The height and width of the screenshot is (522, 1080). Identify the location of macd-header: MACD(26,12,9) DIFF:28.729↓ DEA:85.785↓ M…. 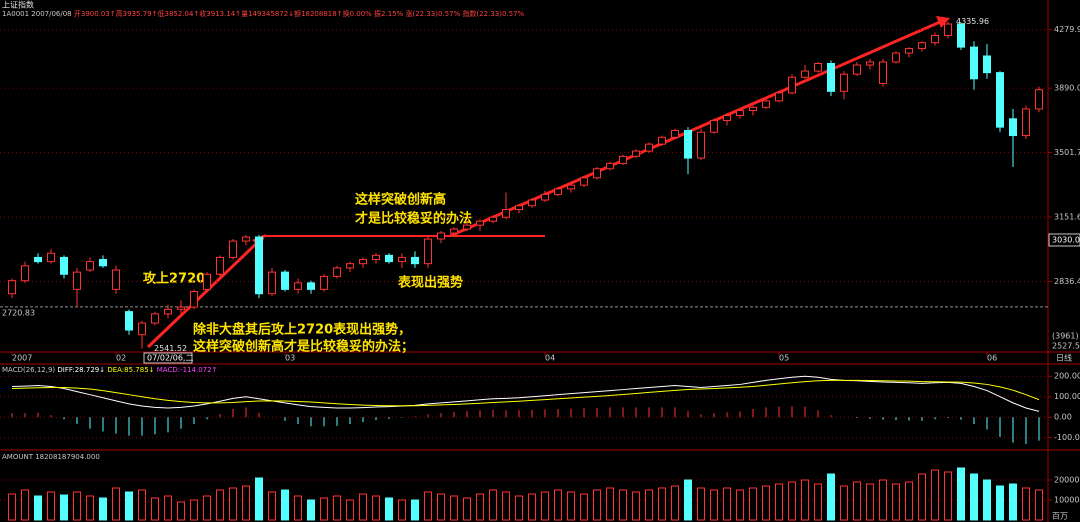
(109, 370).